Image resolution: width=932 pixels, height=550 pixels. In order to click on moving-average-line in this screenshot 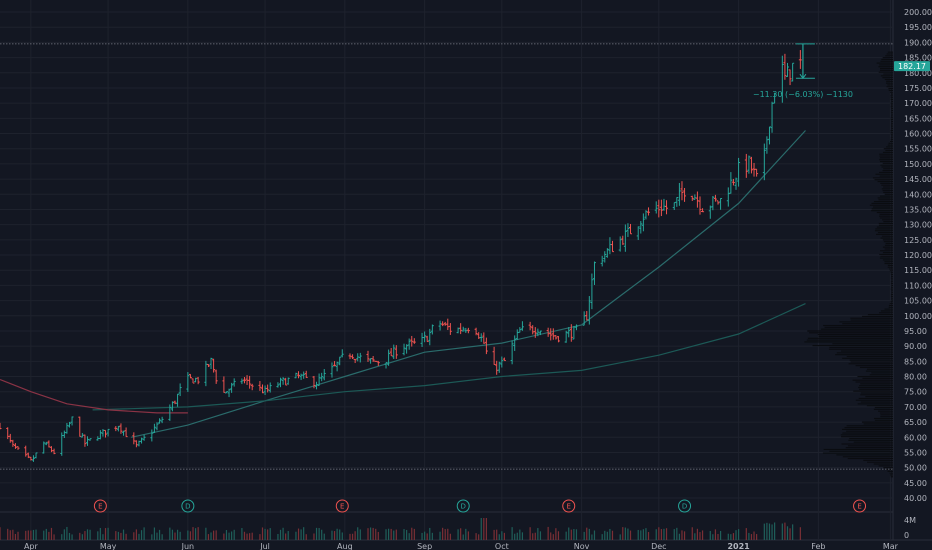, I will do `click(94, 396)`.